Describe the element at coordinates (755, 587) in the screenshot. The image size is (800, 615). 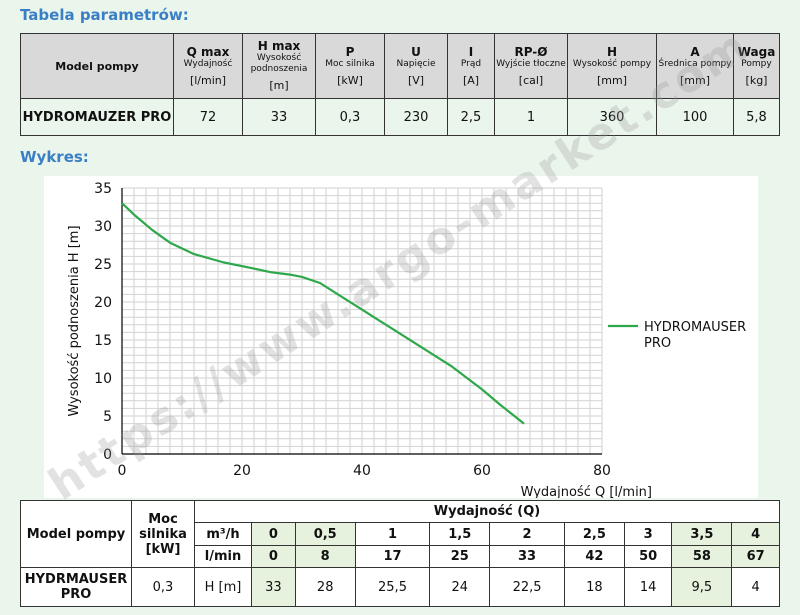
I see `h-cell: 4` at that location.